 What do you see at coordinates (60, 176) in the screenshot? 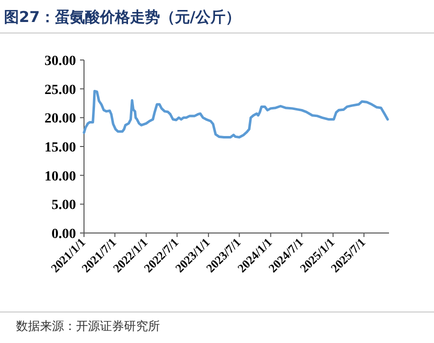
I see `y-tick-label: 10.00` at bounding box center [60, 176].